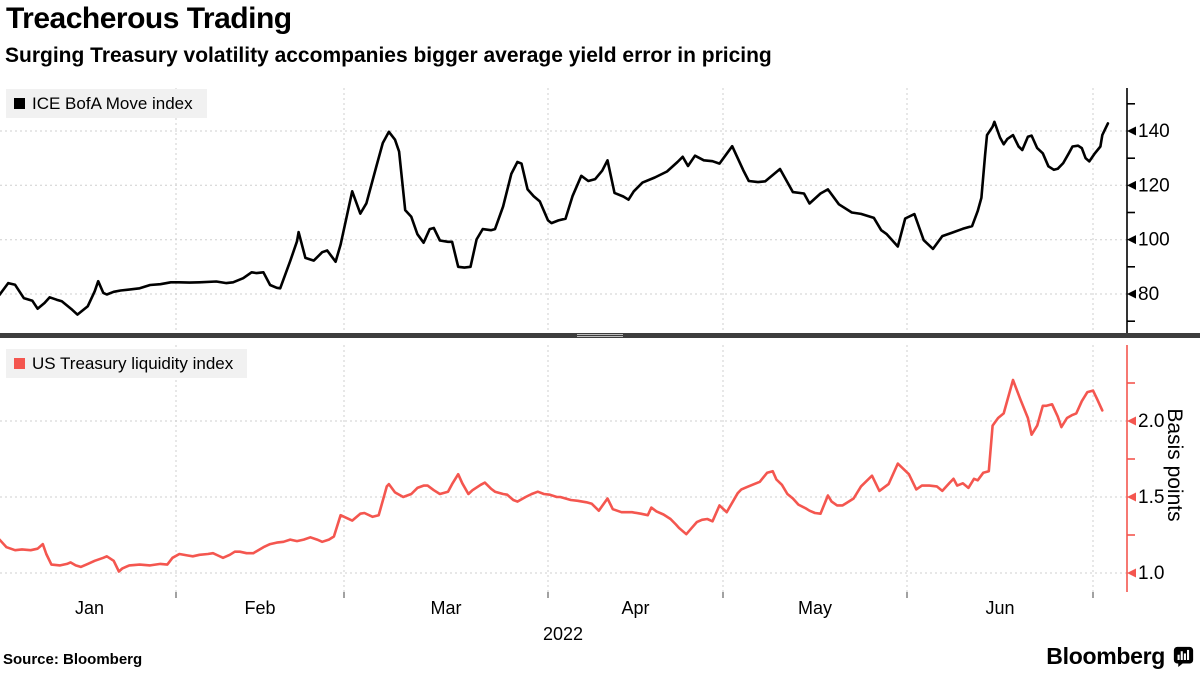  What do you see at coordinates (1154, 185) in the screenshot?
I see `y-tick-label: 120` at bounding box center [1154, 185].